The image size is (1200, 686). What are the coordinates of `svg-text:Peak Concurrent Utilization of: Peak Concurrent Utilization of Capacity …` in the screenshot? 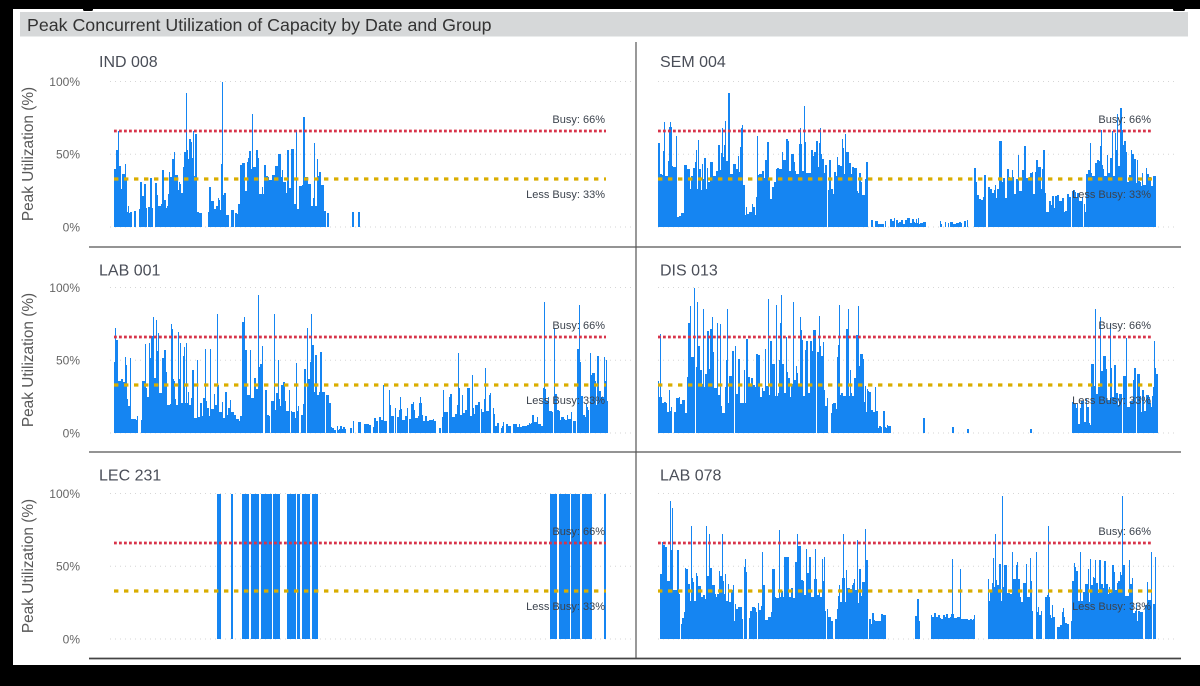 It's located at (259, 25).